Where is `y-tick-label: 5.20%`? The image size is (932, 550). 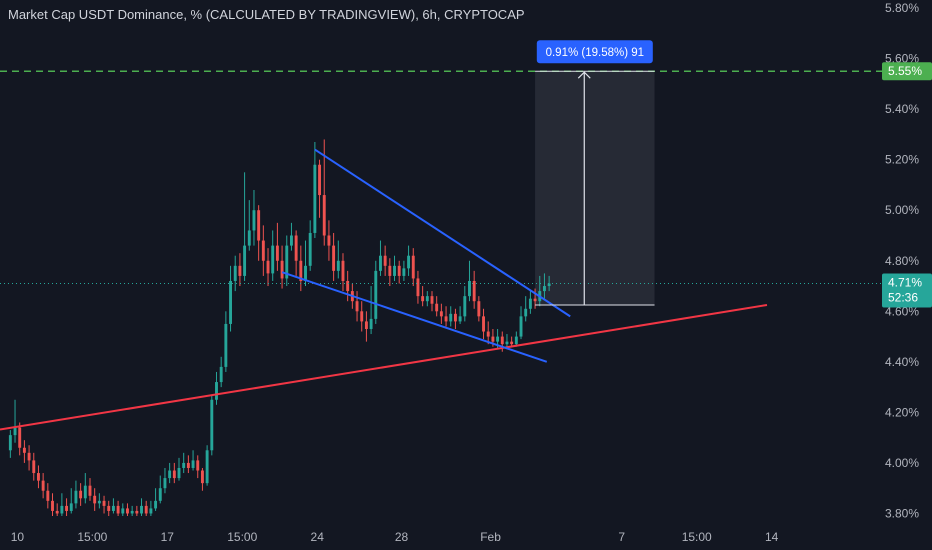 y-tick-label: 5.20% is located at coordinates (902, 160).